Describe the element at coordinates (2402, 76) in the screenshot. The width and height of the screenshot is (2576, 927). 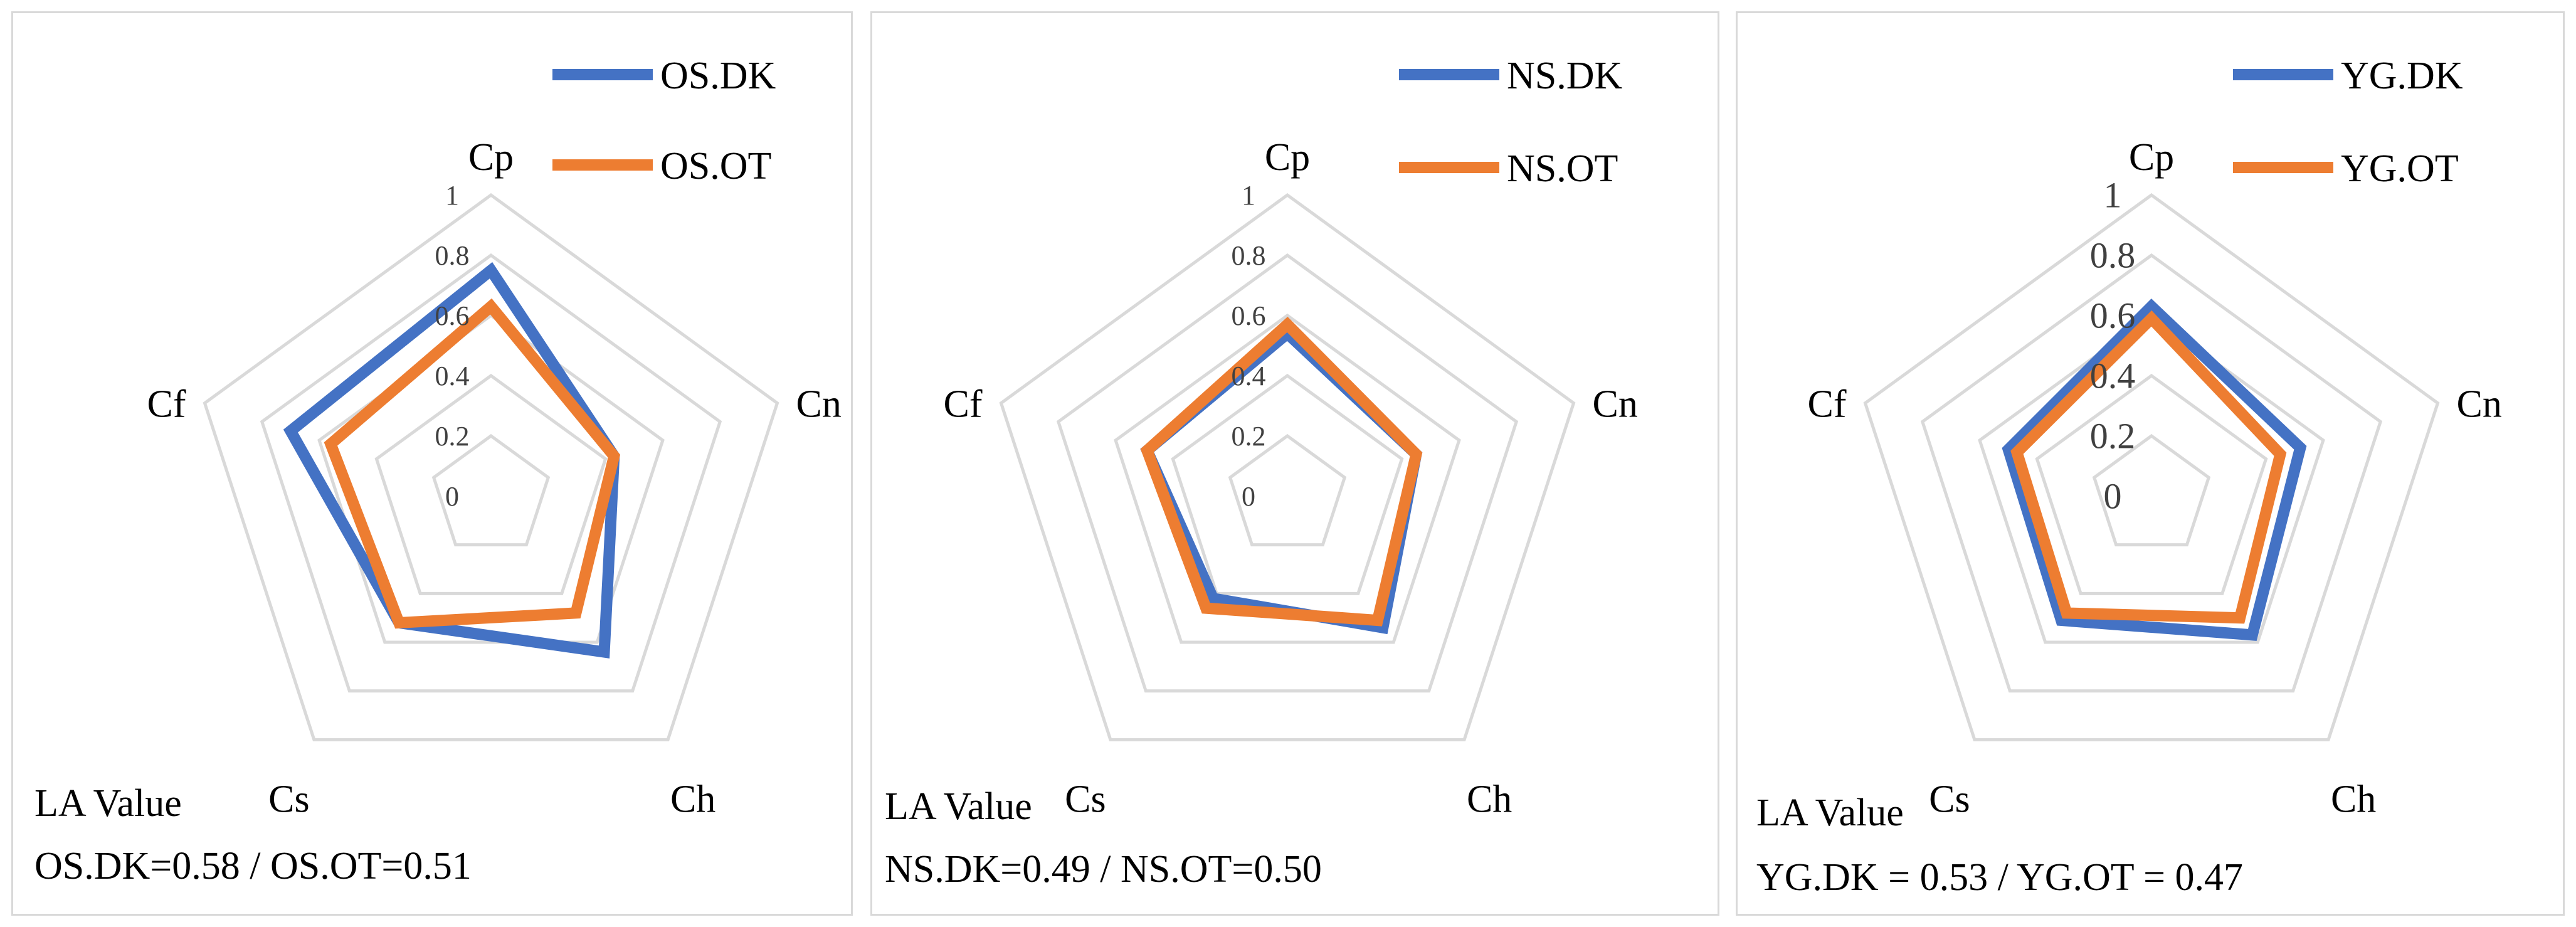
I see `legend-label: YG.DK` at that location.